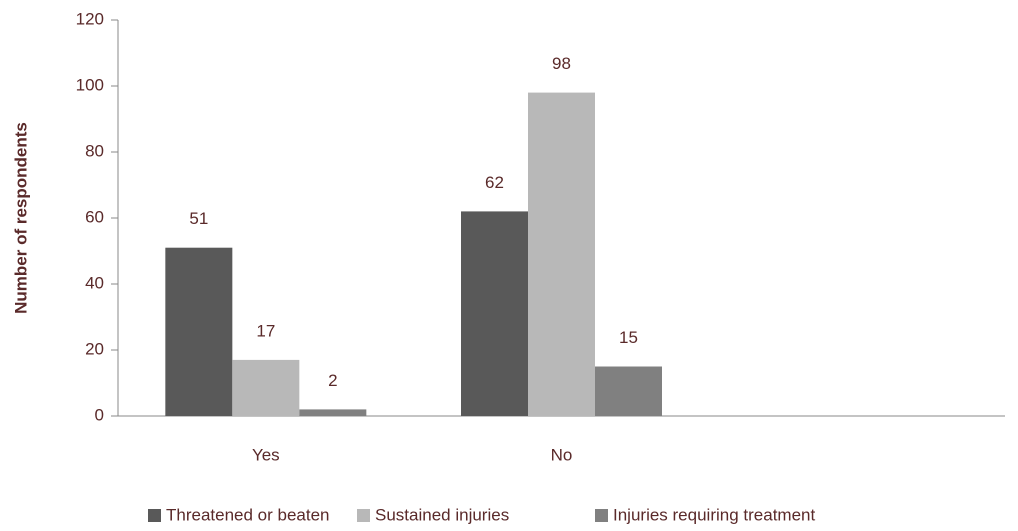 This screenshot has width=1018, height=531. I want to click on y-axis-title: Number of respondents, so click(20, 218).